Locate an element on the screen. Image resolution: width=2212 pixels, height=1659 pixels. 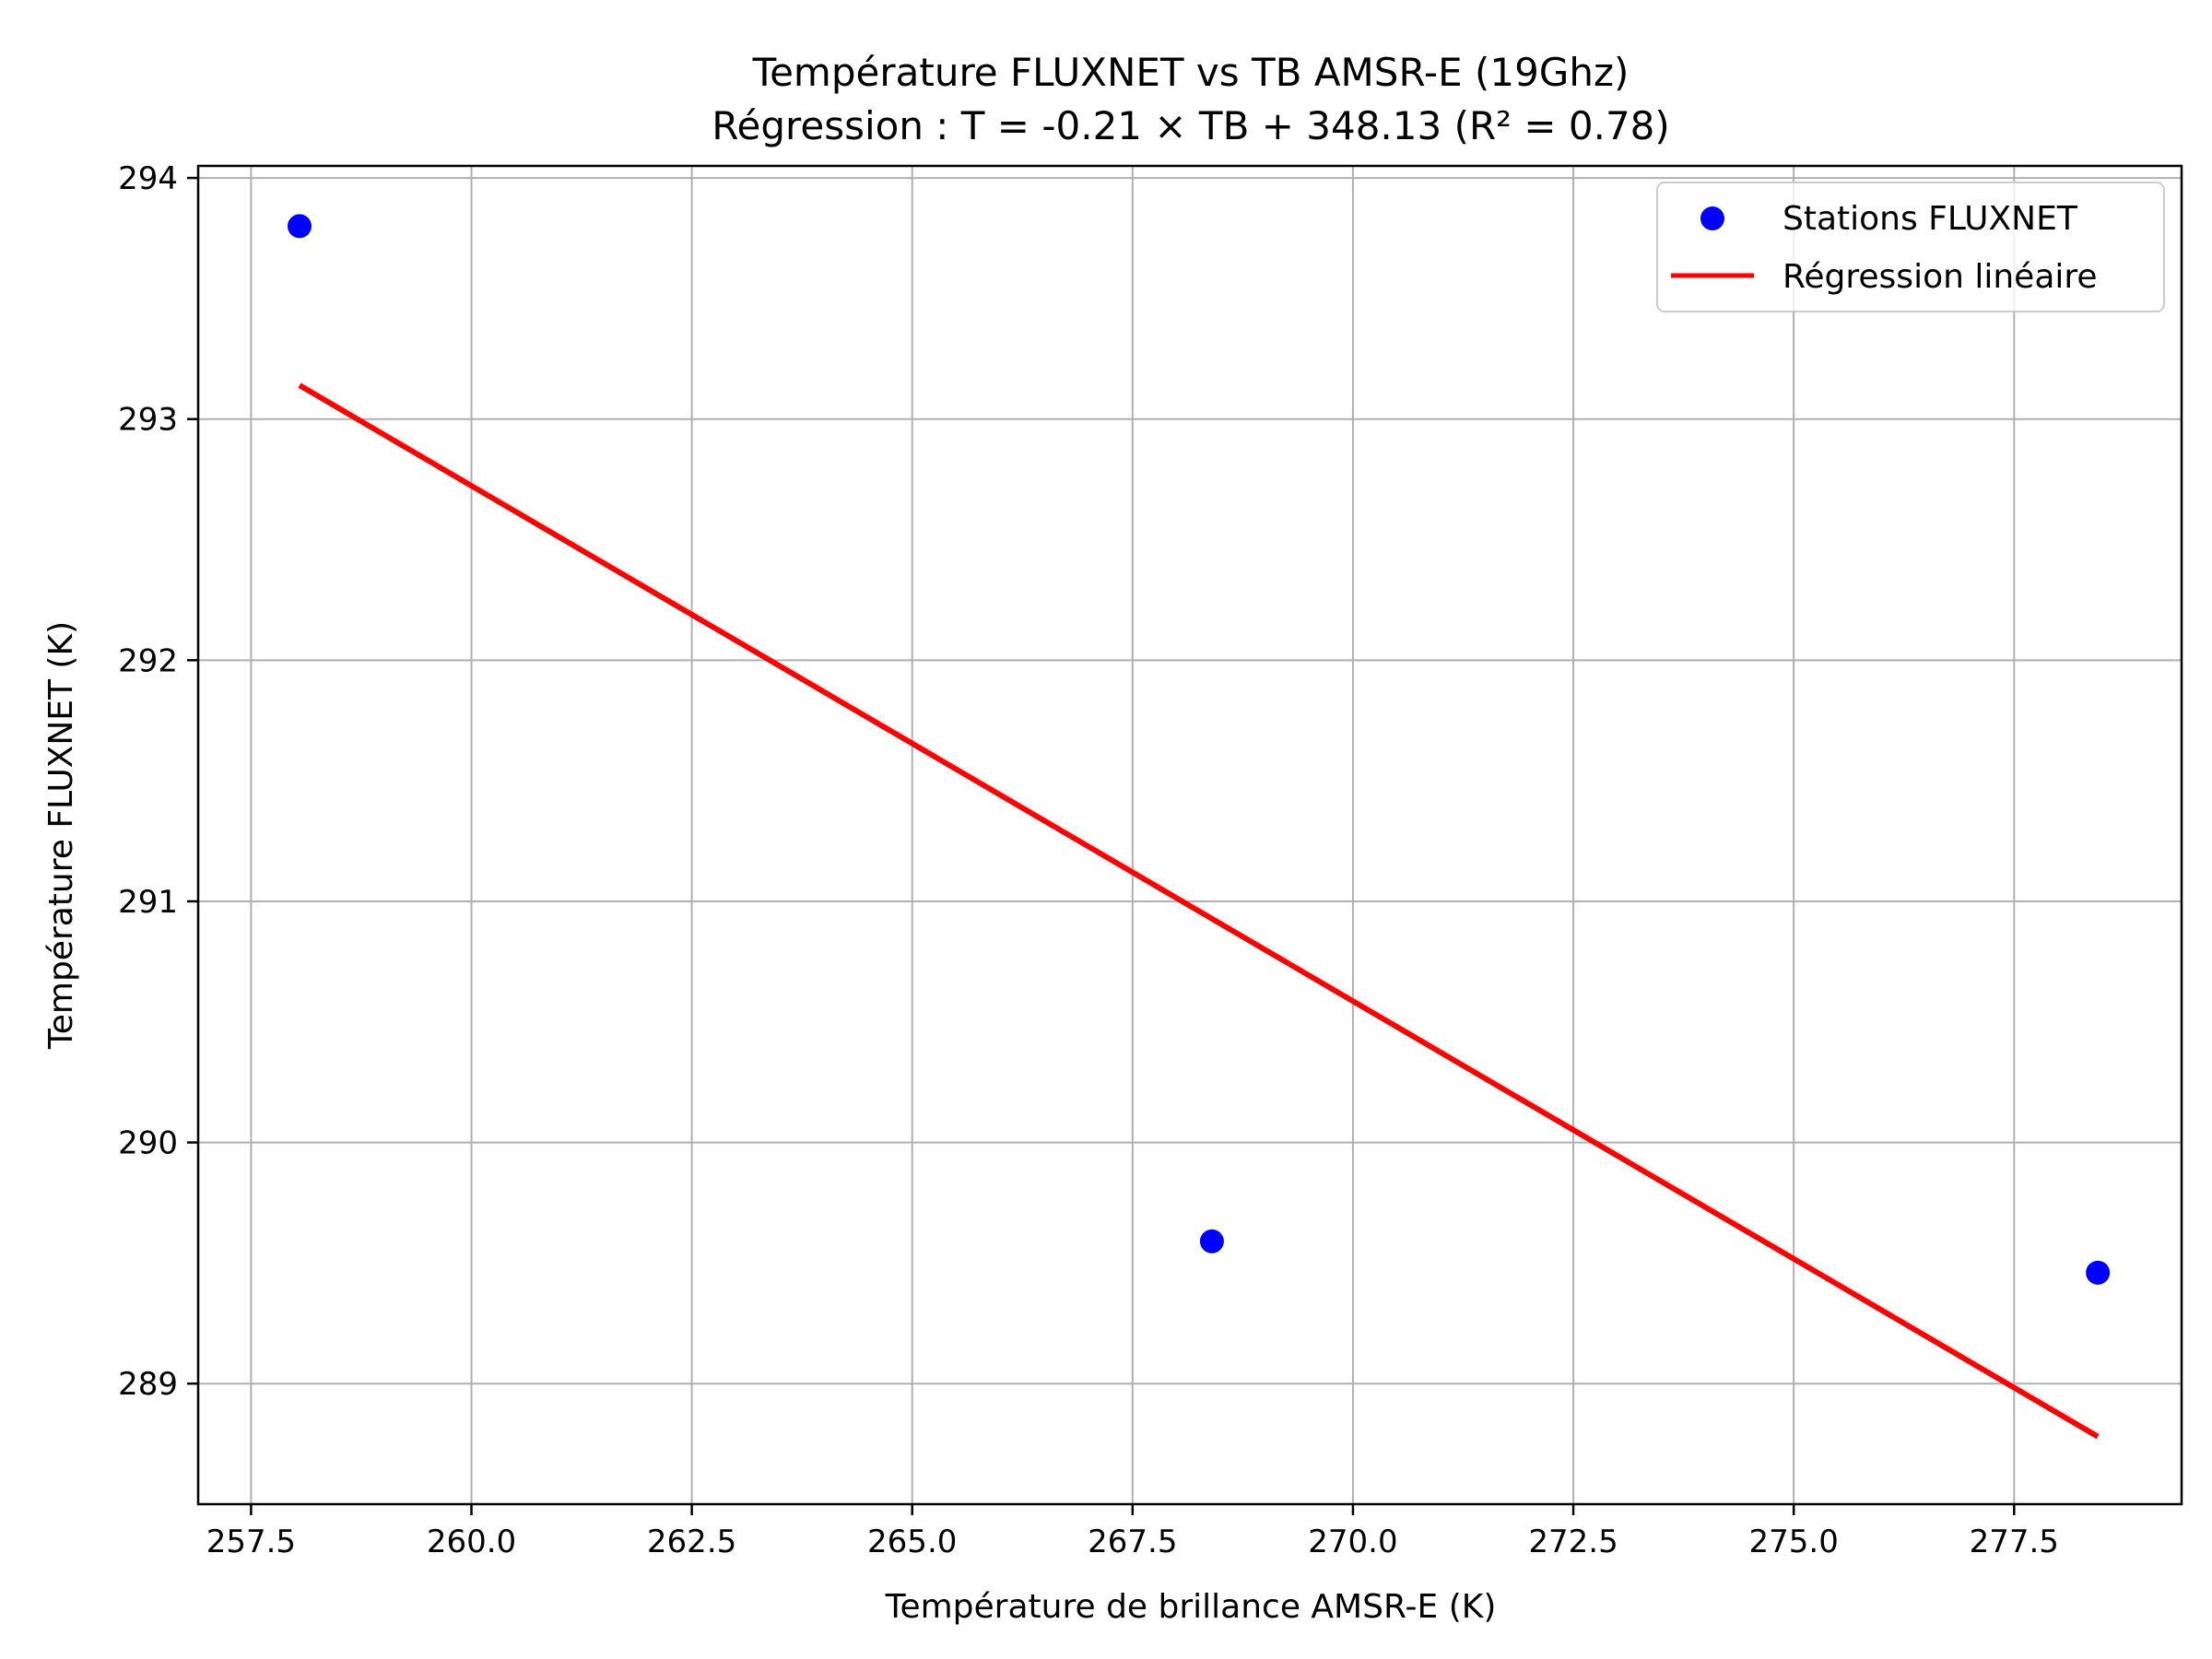
legend-box is located at coordinates (1910, 247).